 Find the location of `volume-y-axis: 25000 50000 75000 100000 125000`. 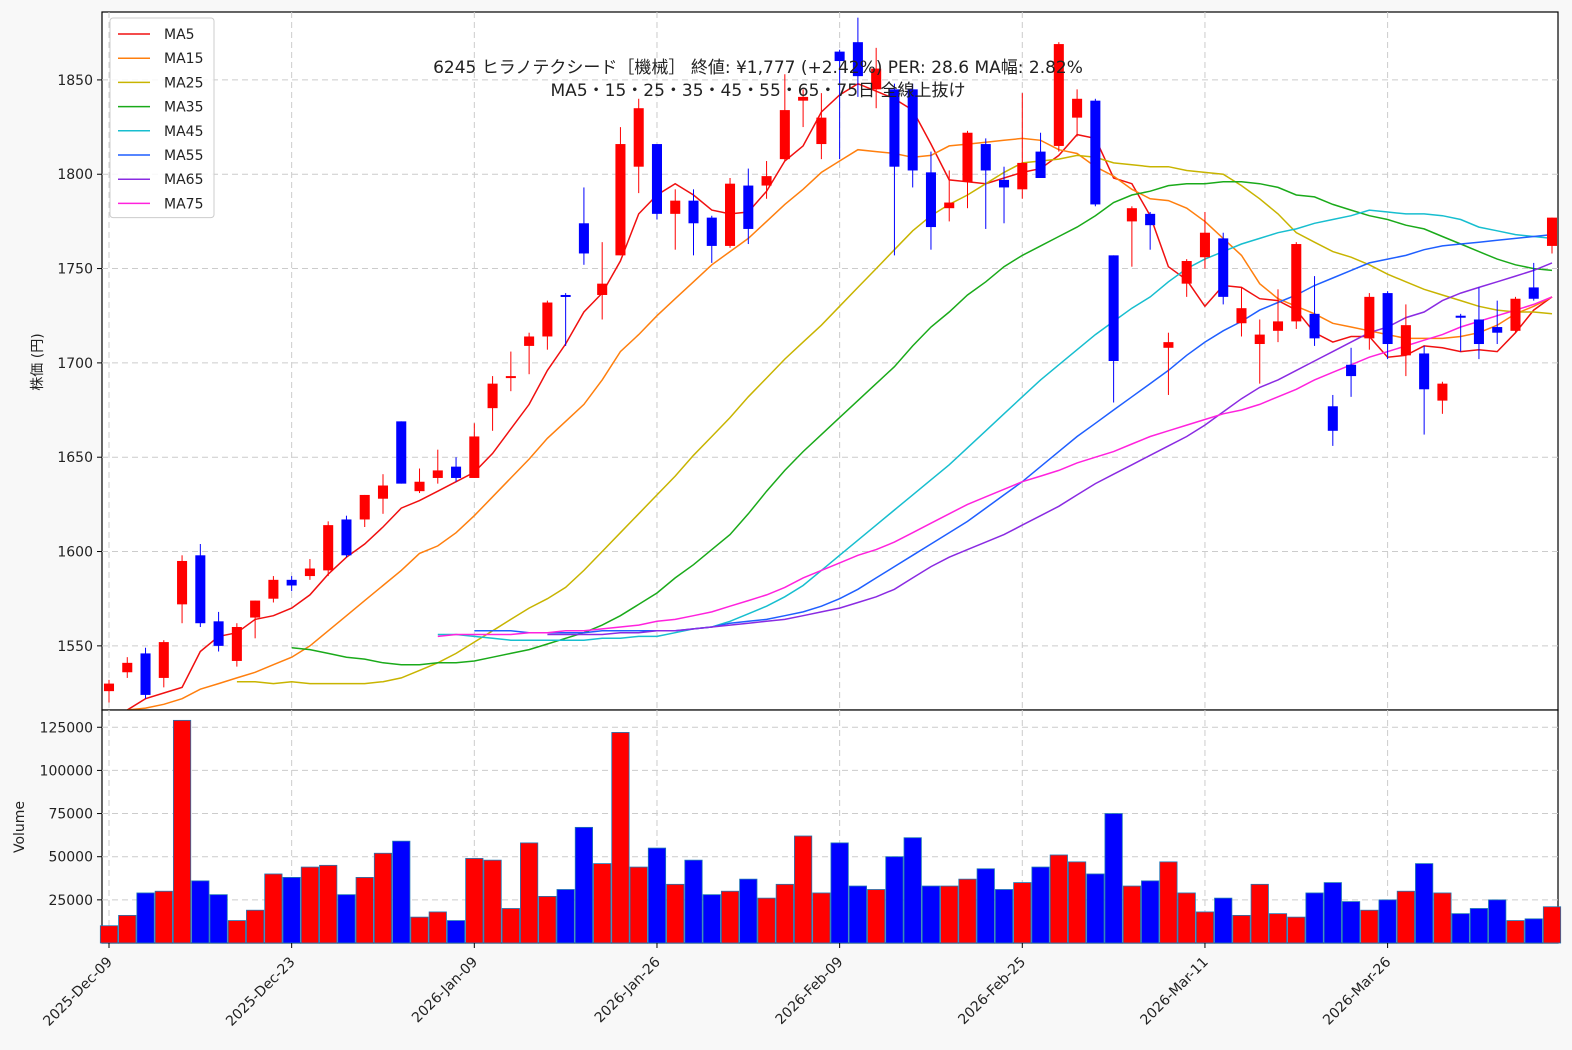

volume-y-axis: 25000 50000 75000 100000 125000 is located at coordinates (71, 814).